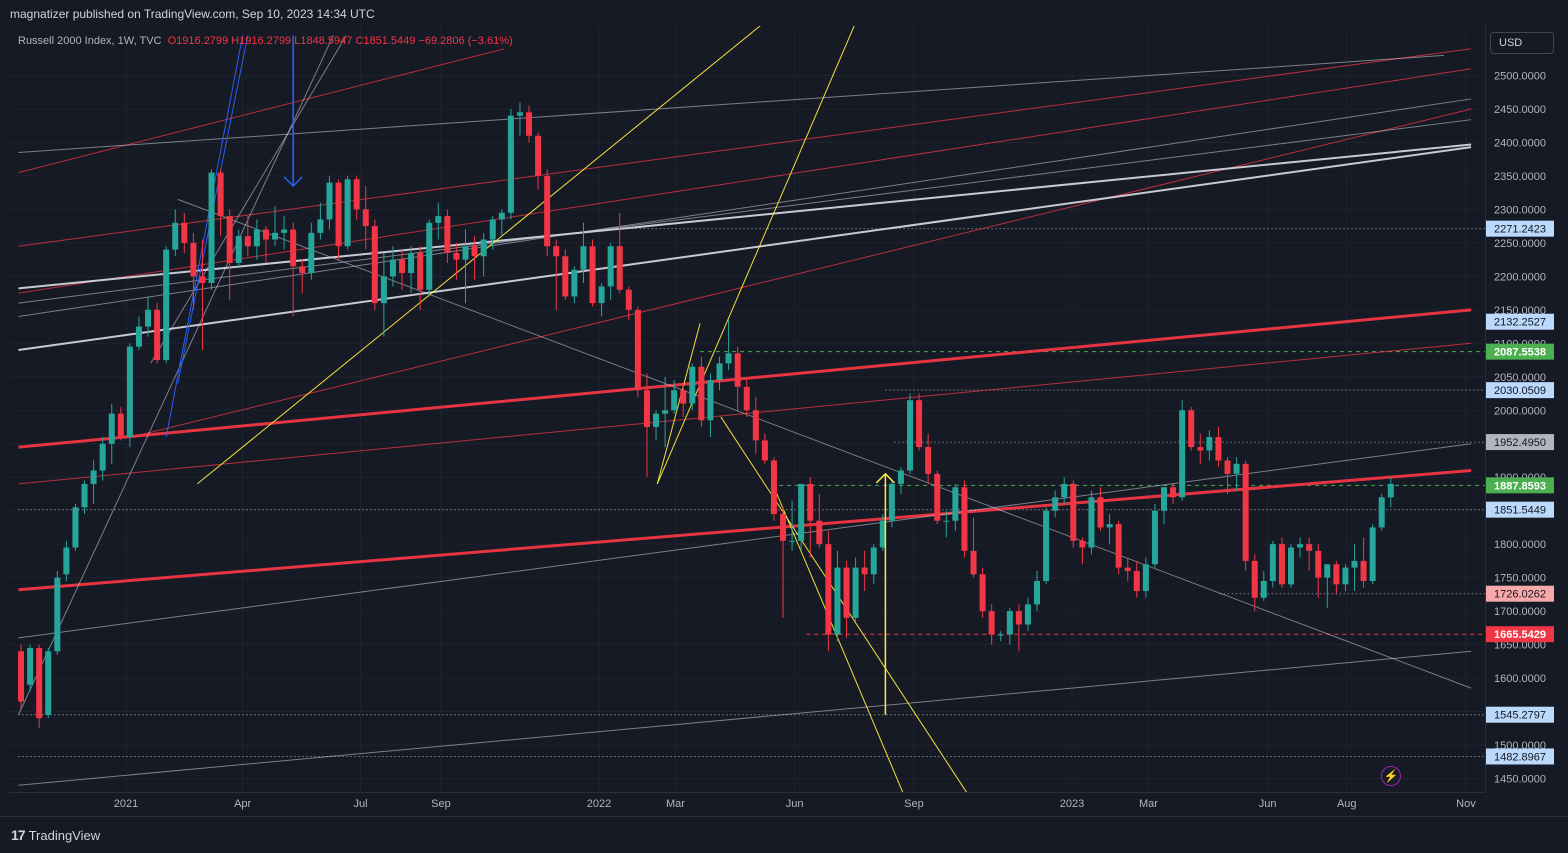  What do you see at coordinates (1391, 776) in the screenshot?
I see `lightning-icon: ⚡` at bounding box center [1391, 776].